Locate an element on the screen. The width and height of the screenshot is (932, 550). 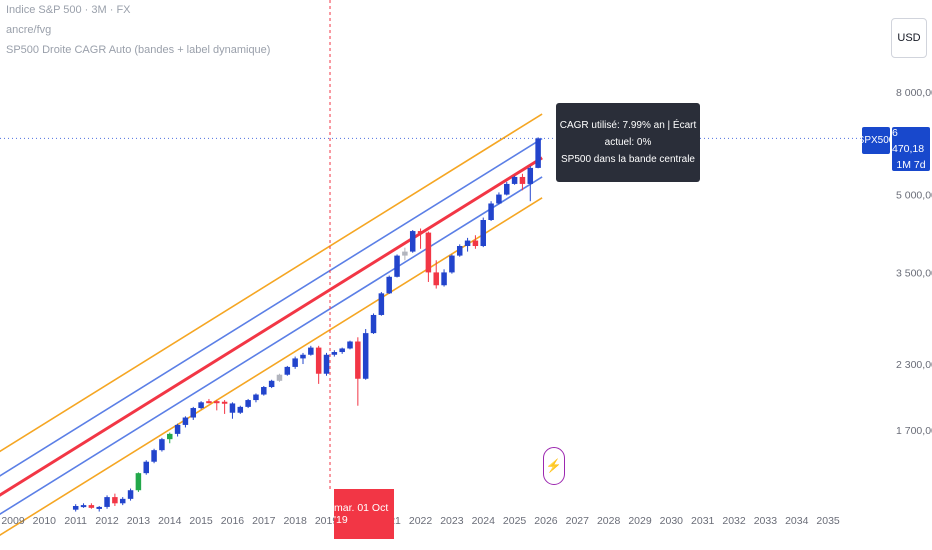
x-tick-label: 2032 is located at coordinates (734, 521).